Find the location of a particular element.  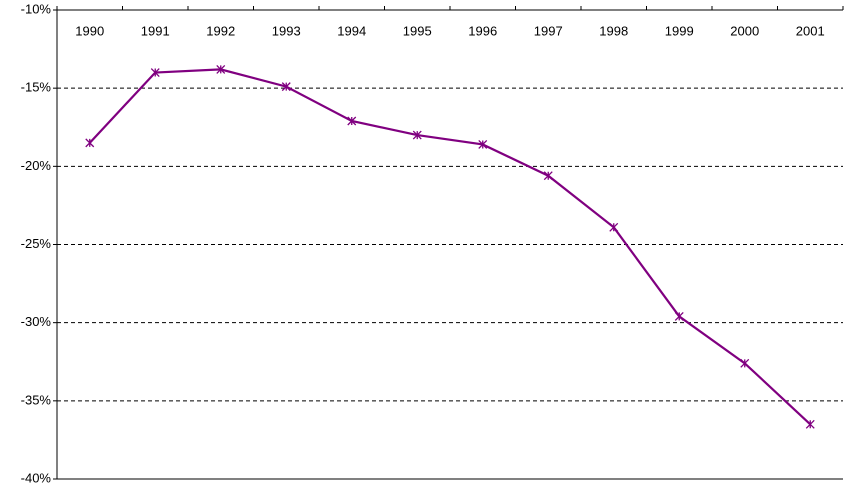

y-tick-label: -25% is located at coordinates (36, 243).